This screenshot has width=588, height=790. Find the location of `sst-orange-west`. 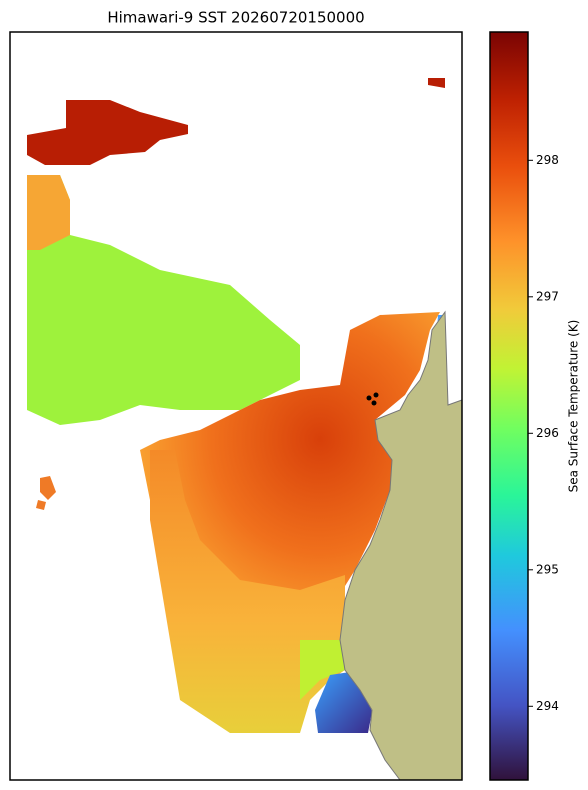

sst-orange-west is located at coordinates (48, 212).